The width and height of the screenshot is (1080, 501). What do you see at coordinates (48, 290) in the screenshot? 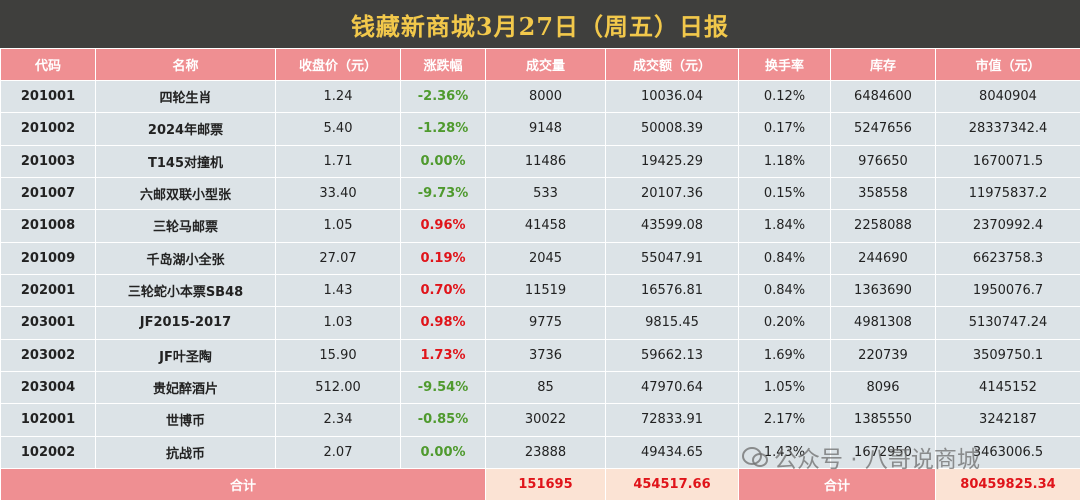
I see `table-cell: 202001` at bounding box center [48, 290].